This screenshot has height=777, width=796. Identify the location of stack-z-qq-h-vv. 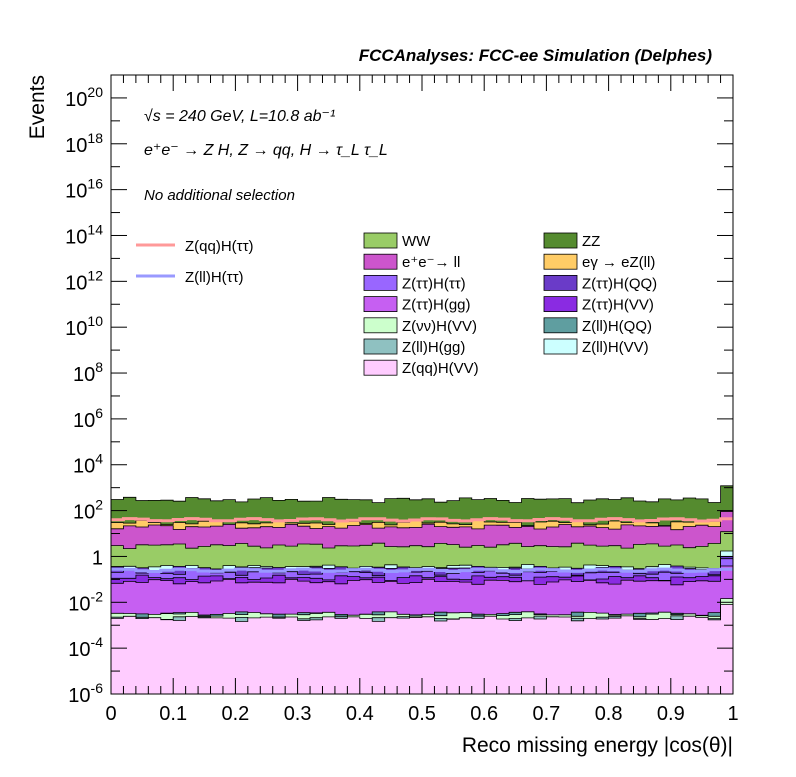
(422, 649).